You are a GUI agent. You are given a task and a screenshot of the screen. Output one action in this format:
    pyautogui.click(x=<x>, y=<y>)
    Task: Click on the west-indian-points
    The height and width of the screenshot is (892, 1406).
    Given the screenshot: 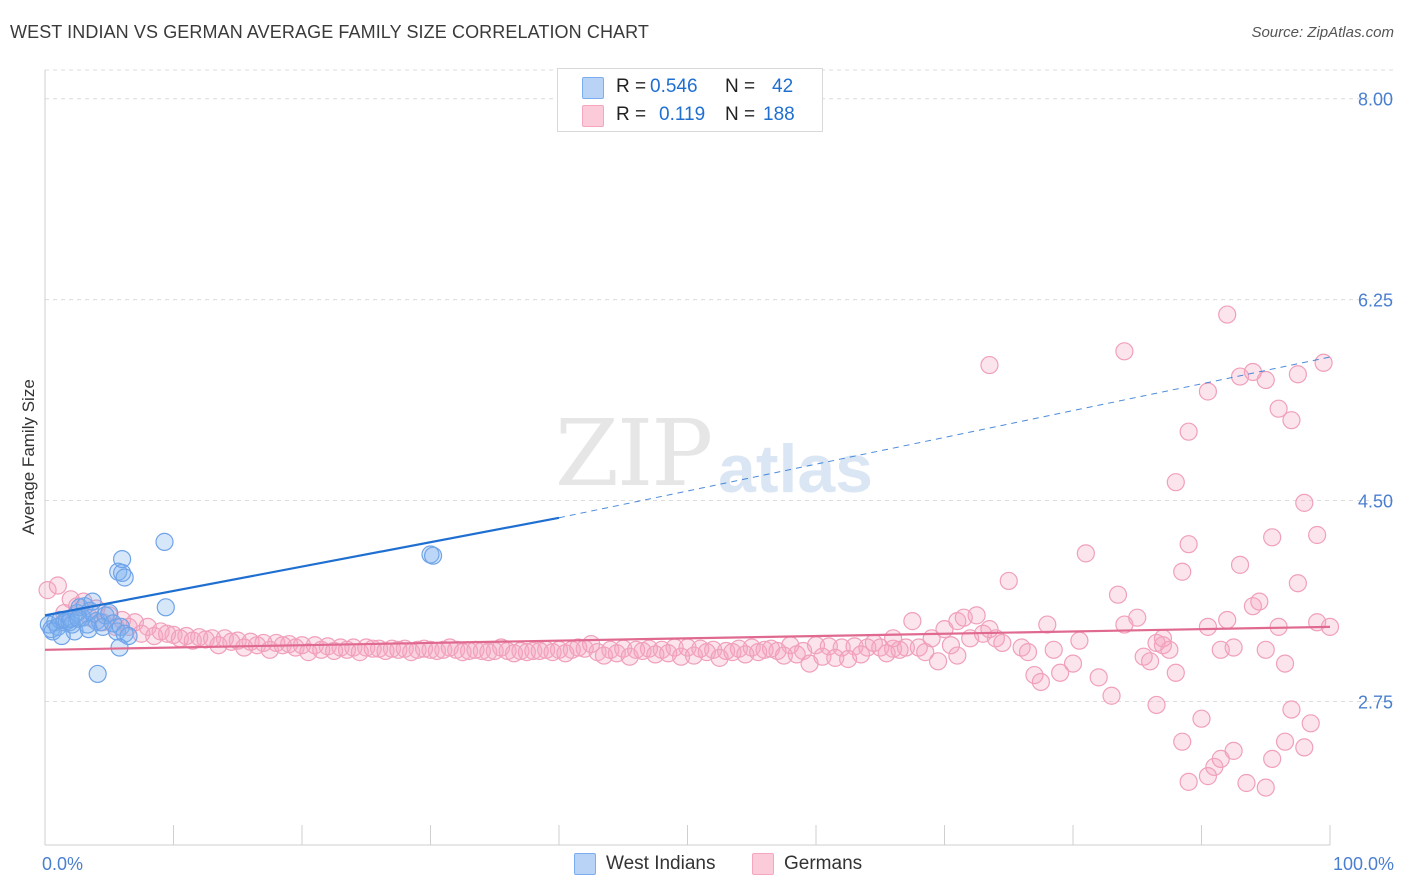 What is the action you would take?
    pyautogui.click(x=241, y=608)
    